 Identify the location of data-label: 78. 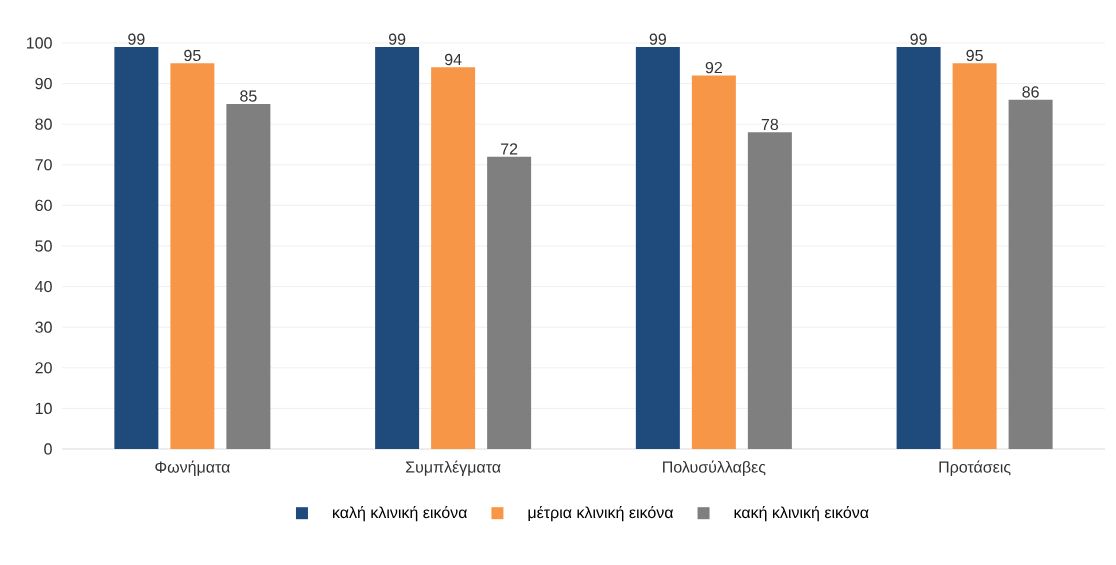
(770, 124).